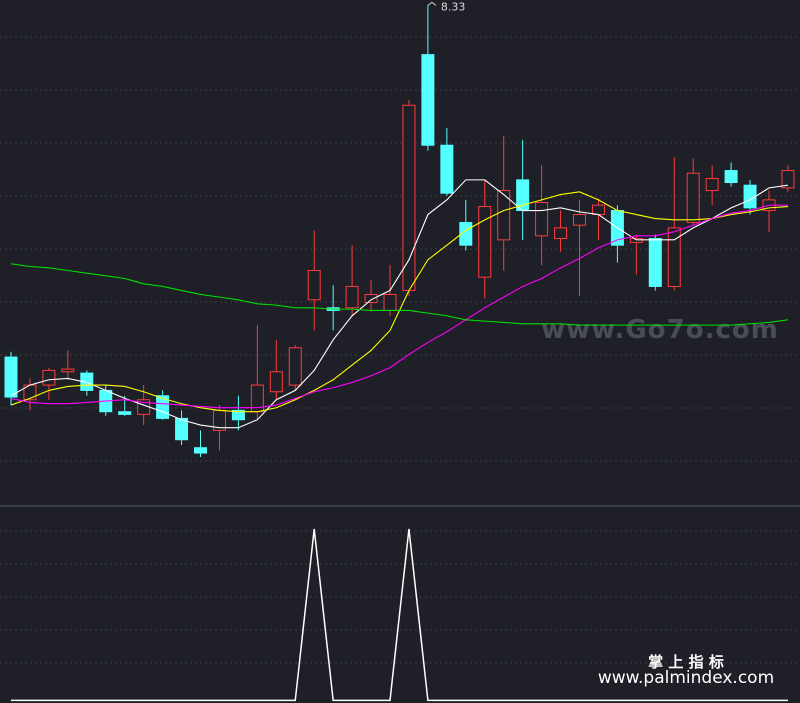 This screenshot has width=800, height=703. I want to click on watermark: www.Go7o.com, so click(660, 330).